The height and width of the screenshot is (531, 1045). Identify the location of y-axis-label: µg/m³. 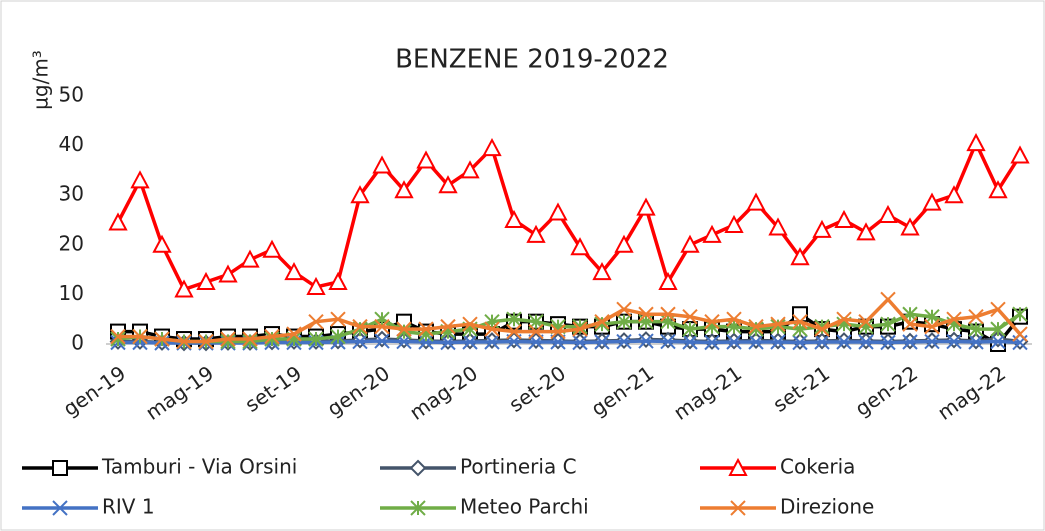
(41, 80).